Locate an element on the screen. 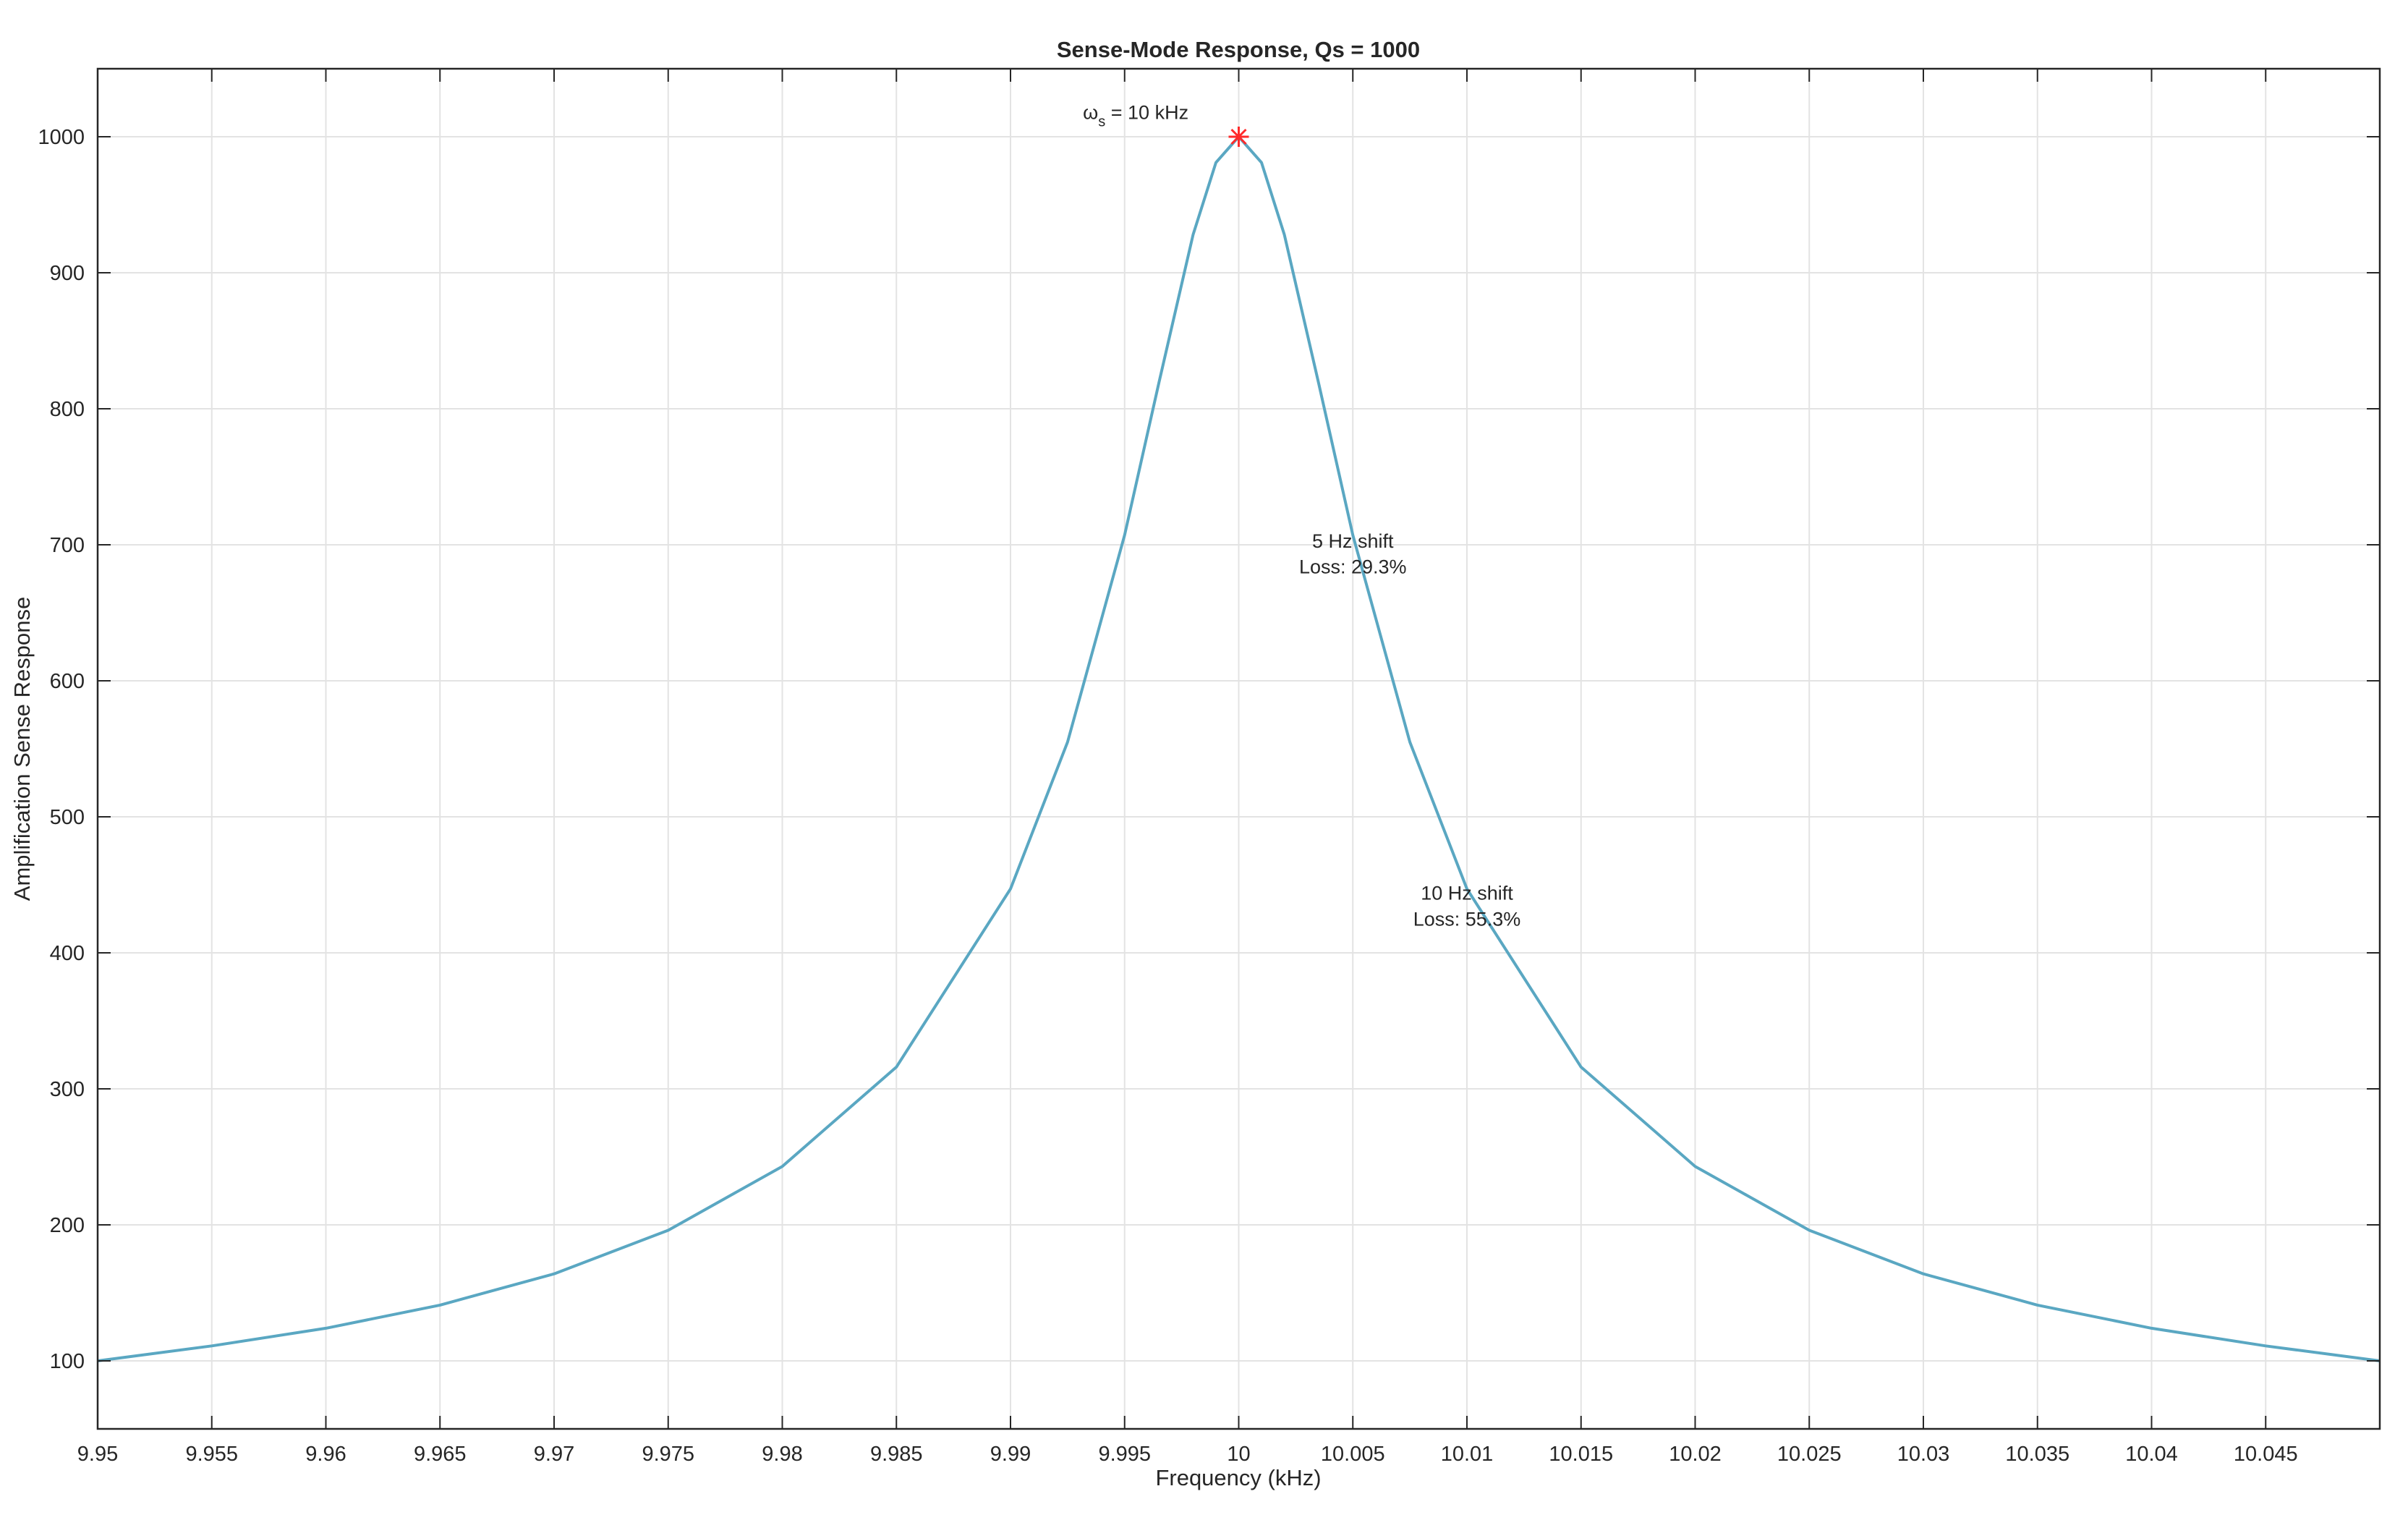 This screenshot has width=2408, height=1528. x-tick-label: 9.975 is located at coordinates (668, 1454).